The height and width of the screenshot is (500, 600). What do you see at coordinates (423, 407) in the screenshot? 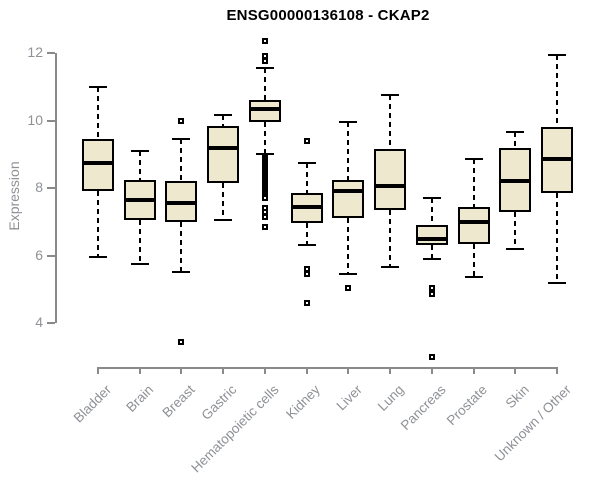
I see `x-tick-label: Pancreas` at bounding box center [423, 407].